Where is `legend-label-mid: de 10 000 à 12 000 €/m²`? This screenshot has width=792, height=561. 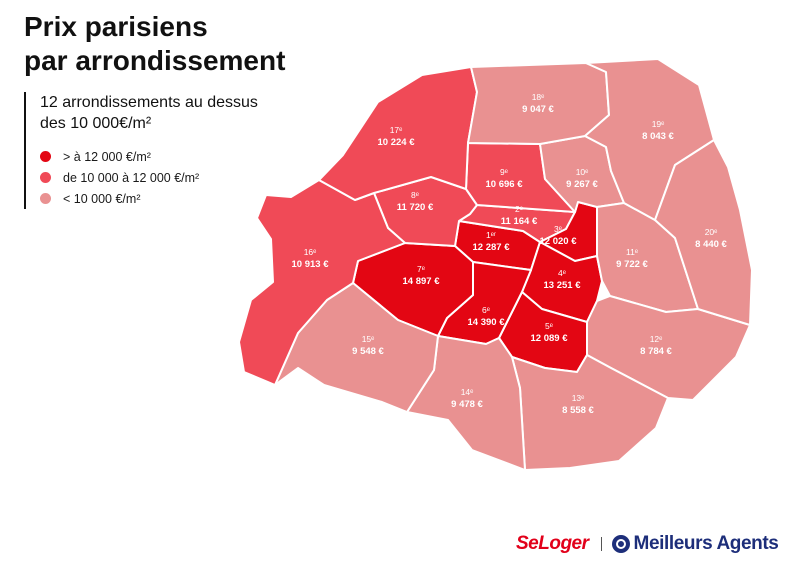
legend-label-mid: de 10 000 à 12 000 €/m² is located at coordinates (131, 177).